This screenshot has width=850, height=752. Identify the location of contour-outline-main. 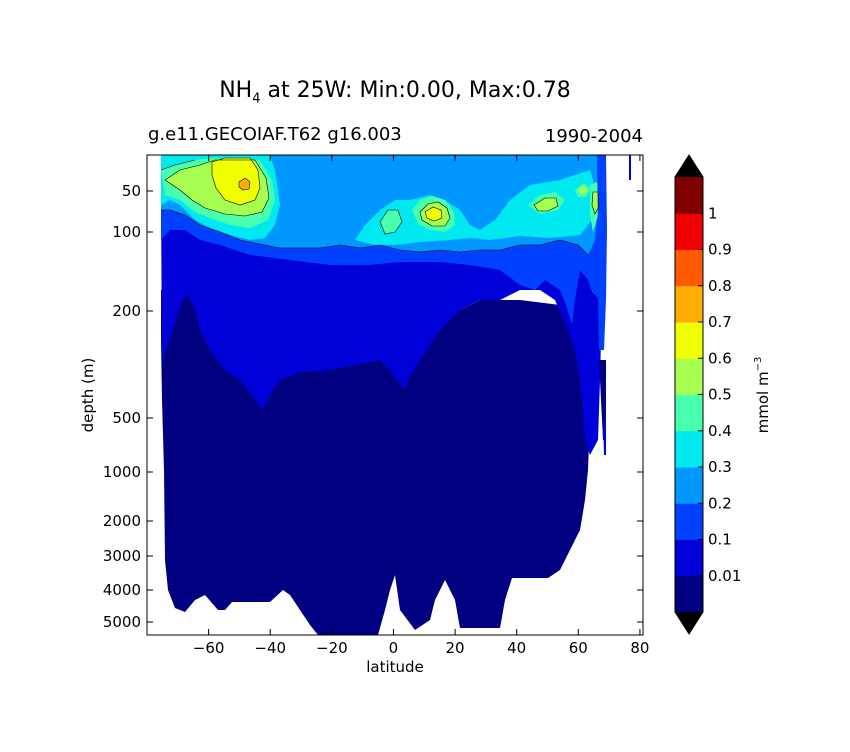
(375, 232).